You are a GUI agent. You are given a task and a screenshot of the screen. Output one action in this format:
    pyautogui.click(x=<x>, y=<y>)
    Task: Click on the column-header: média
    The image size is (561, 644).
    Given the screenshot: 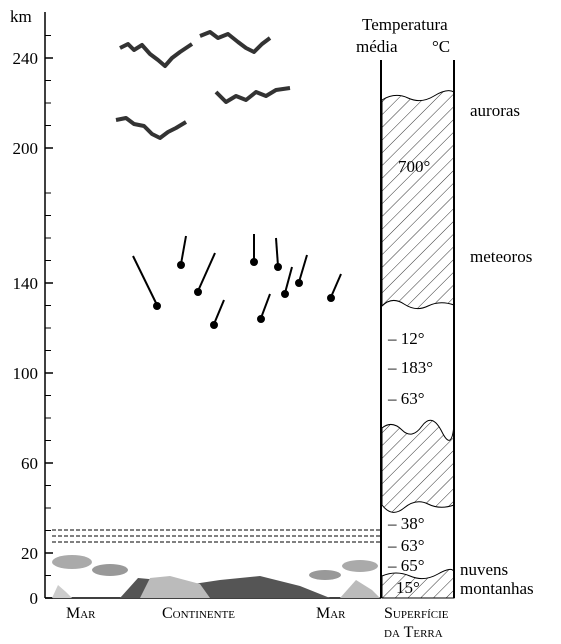 What is the action you would take?
    pyautogui.click(x=377, y=46)
    